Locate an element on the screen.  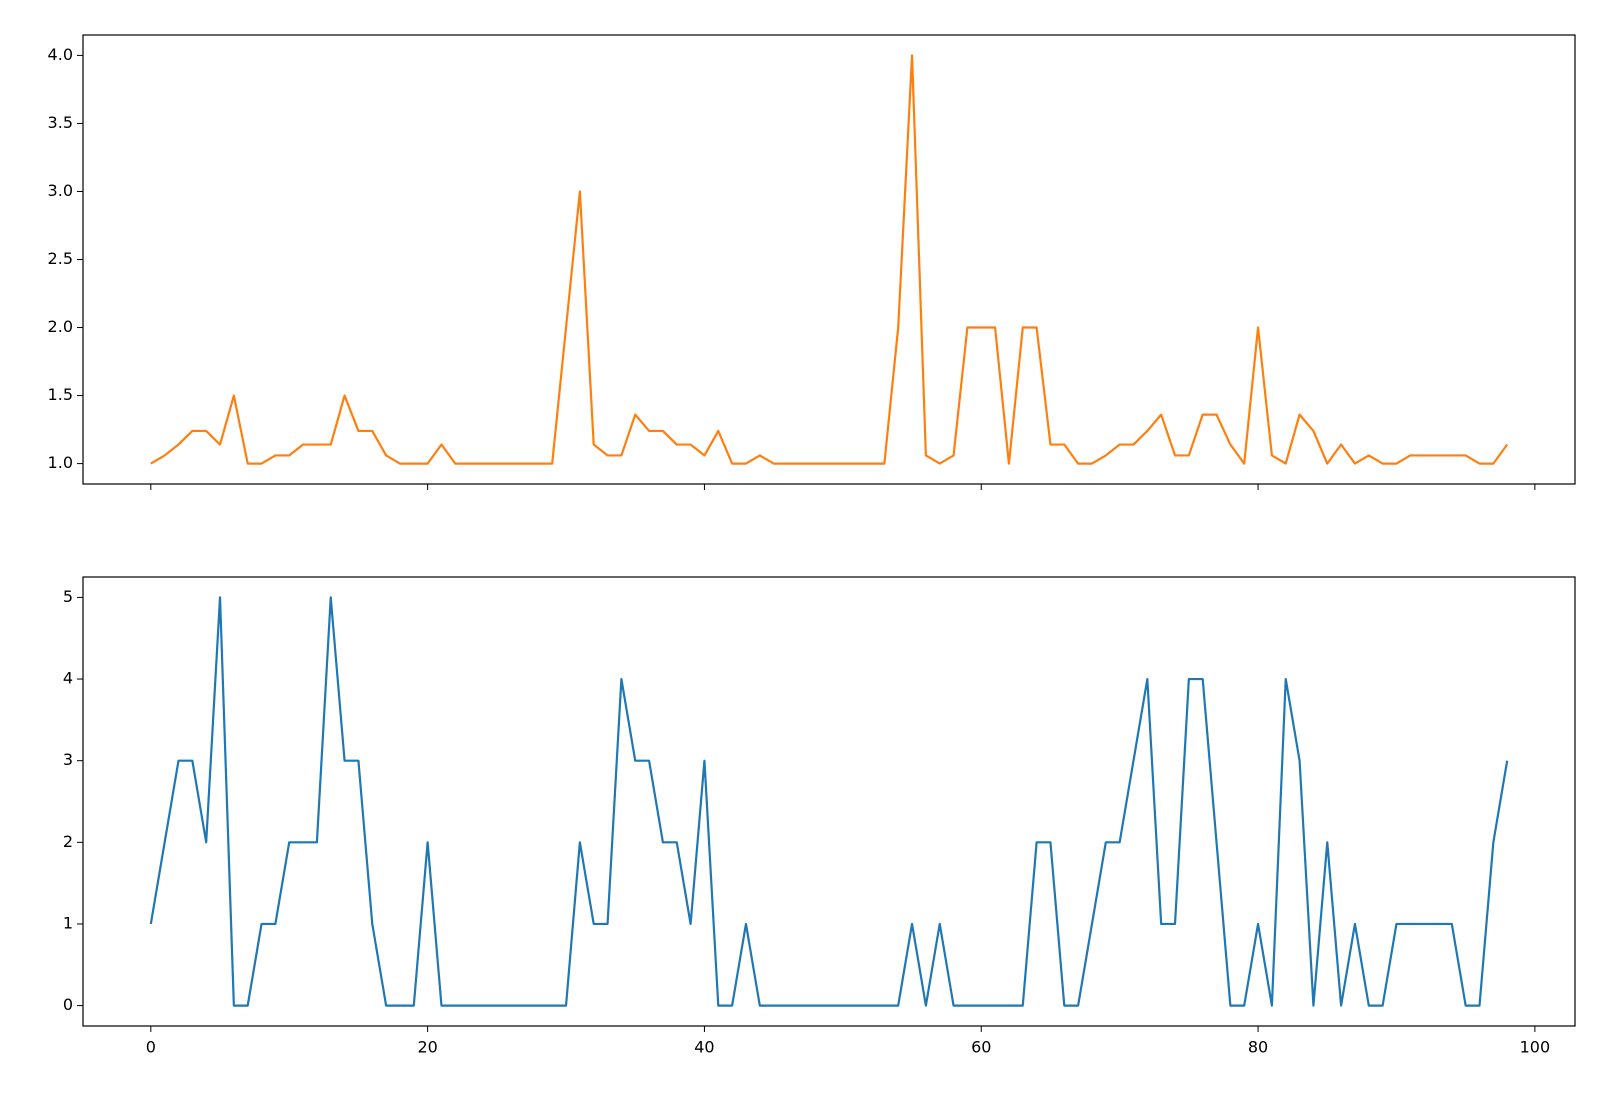
y-tick-label: 1.5 is located at coordinates (60, 394).